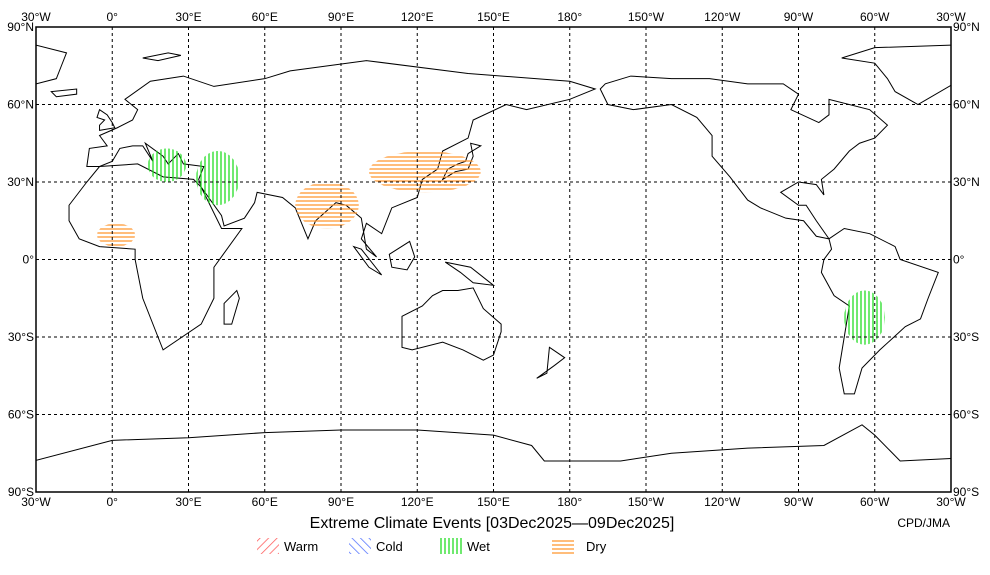 The image size is (990, 575). What do you see at coordinates (389, 546) in the screenshot?
I see `legend-label-cold: Cold` at bounding box center [389, 546].